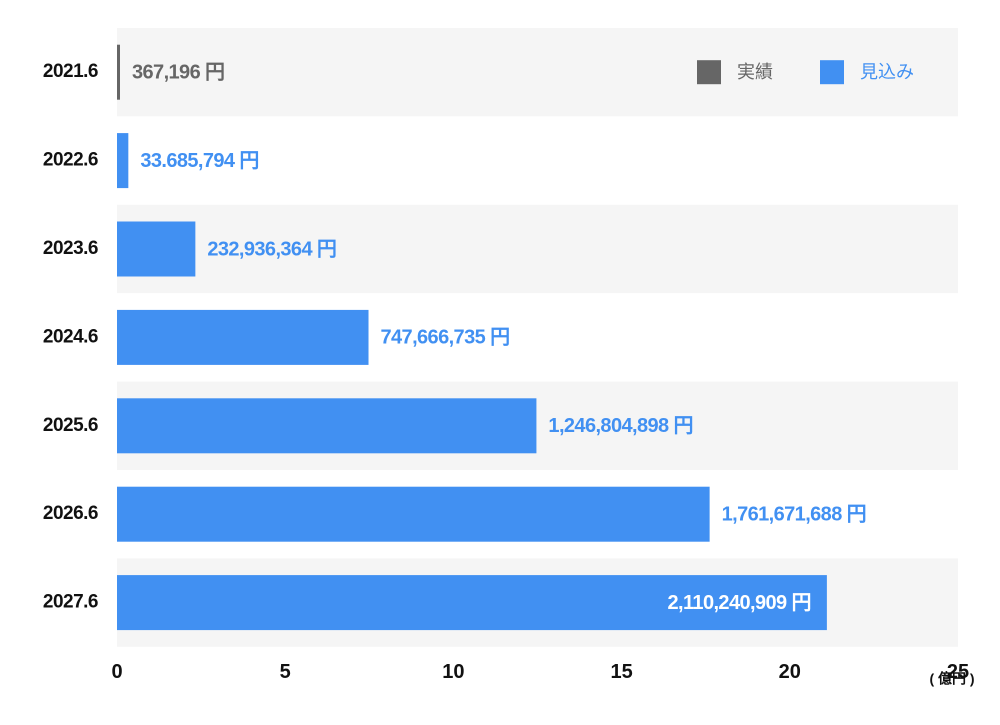 This screenshot has width=1000, height=725. Describe the element at coordinates (70, 425) in the screenshot. I see `y-tick-label: 2025.6` at that location.